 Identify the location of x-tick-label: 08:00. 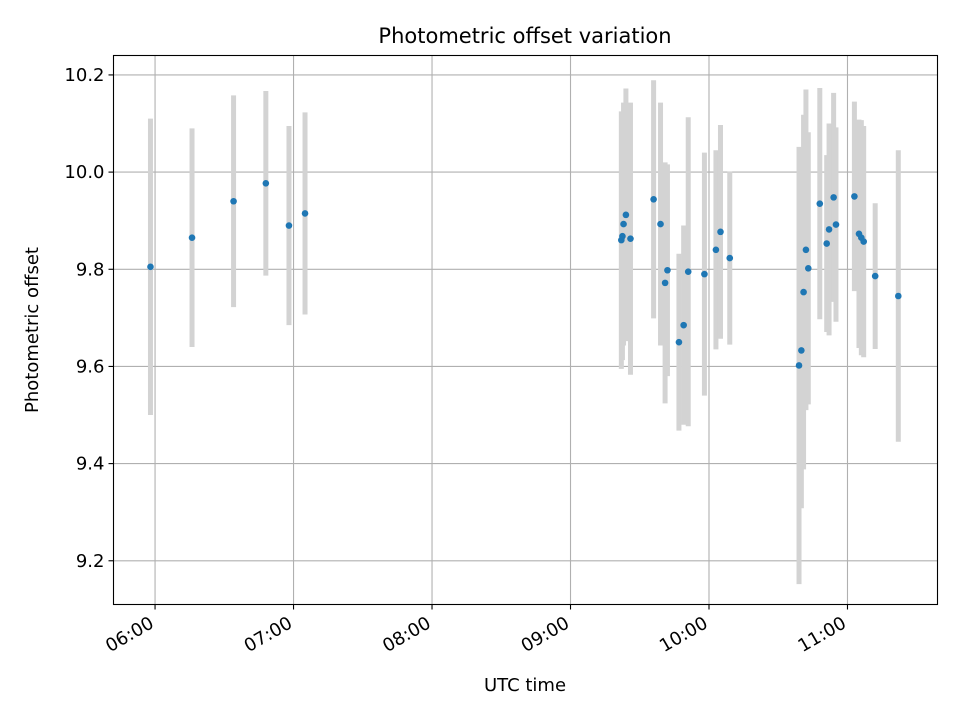
(406, 635).